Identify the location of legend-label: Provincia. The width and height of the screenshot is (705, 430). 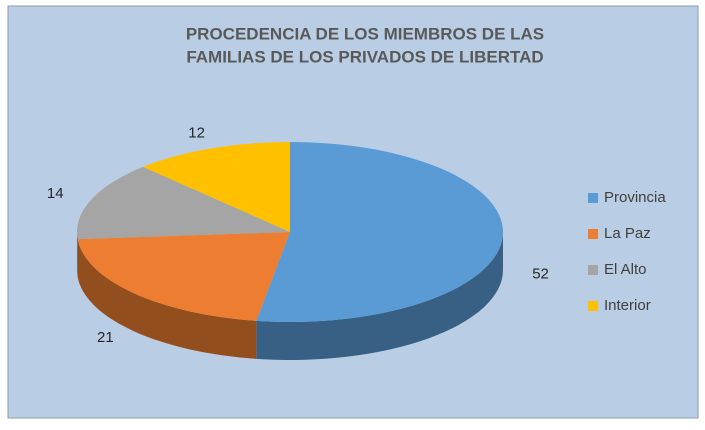
(635, 197).